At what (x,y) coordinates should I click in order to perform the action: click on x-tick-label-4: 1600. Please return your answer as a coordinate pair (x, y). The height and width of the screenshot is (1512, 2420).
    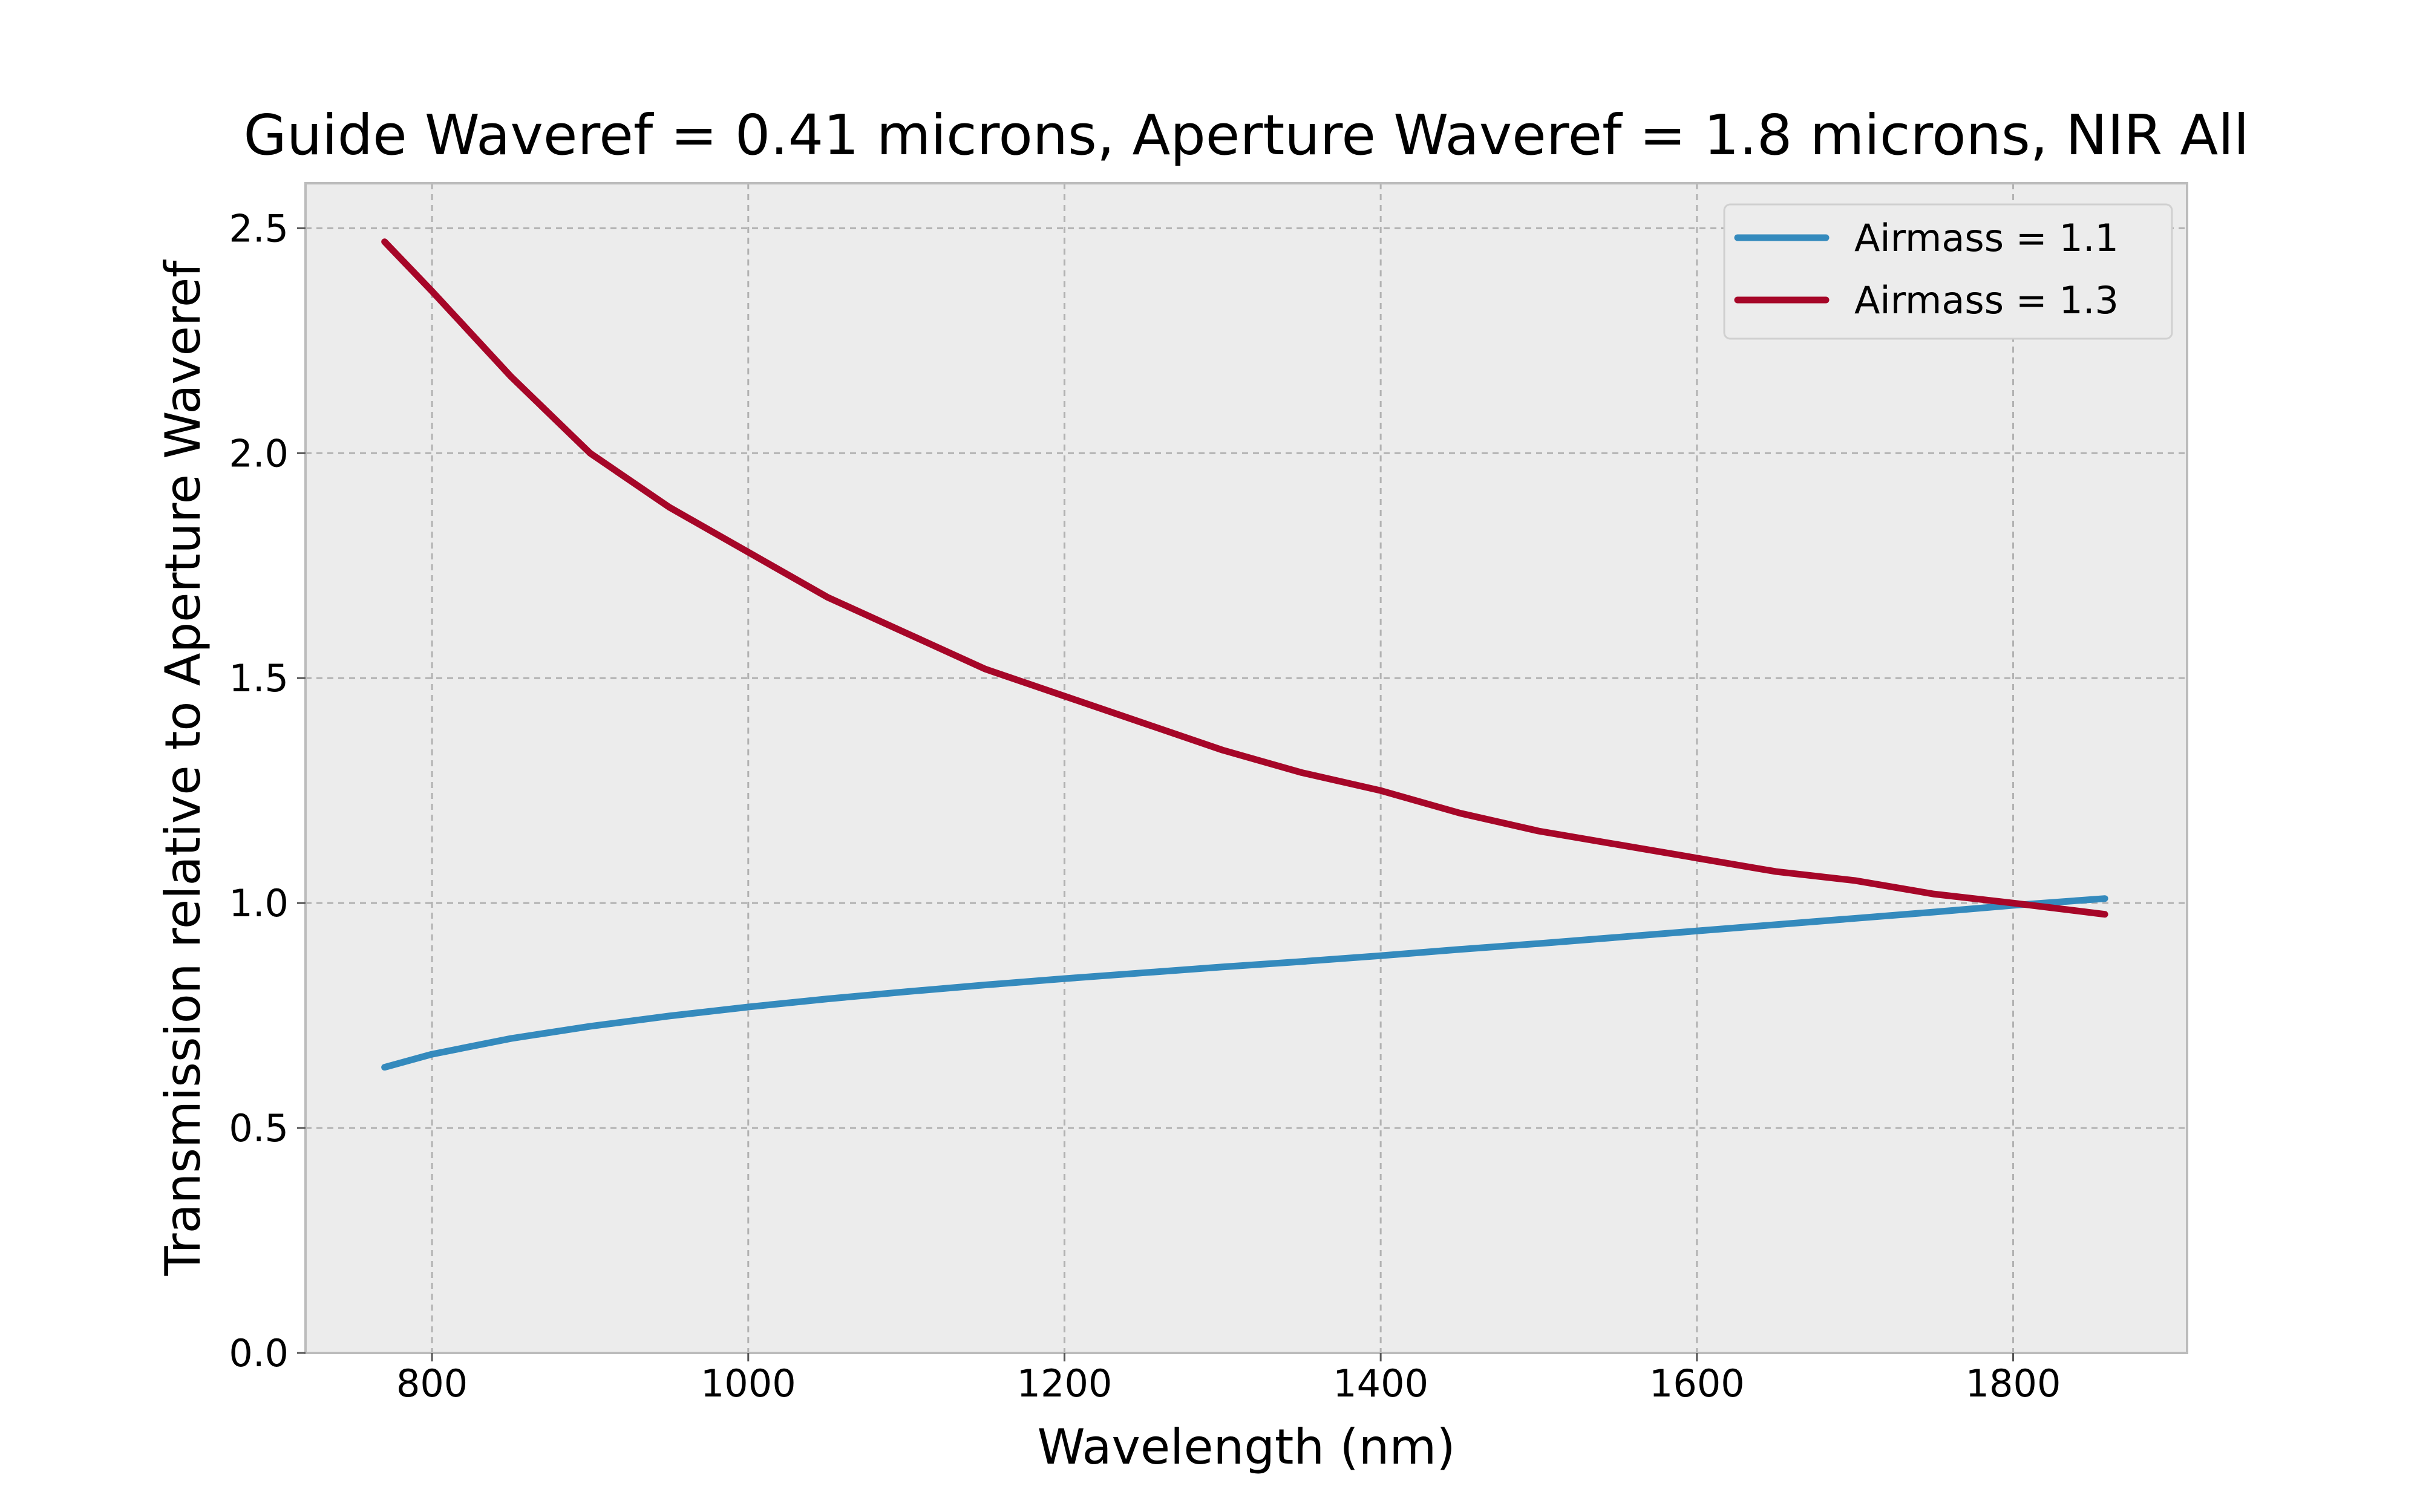
    Looking at the image, I should click on (1697, 1383).